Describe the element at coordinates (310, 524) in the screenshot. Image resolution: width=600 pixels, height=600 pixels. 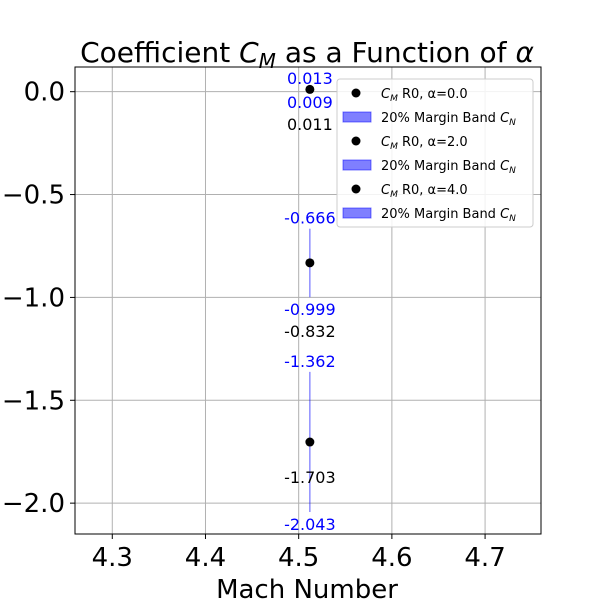
I see `band-lower-label: -2.043` at that location.